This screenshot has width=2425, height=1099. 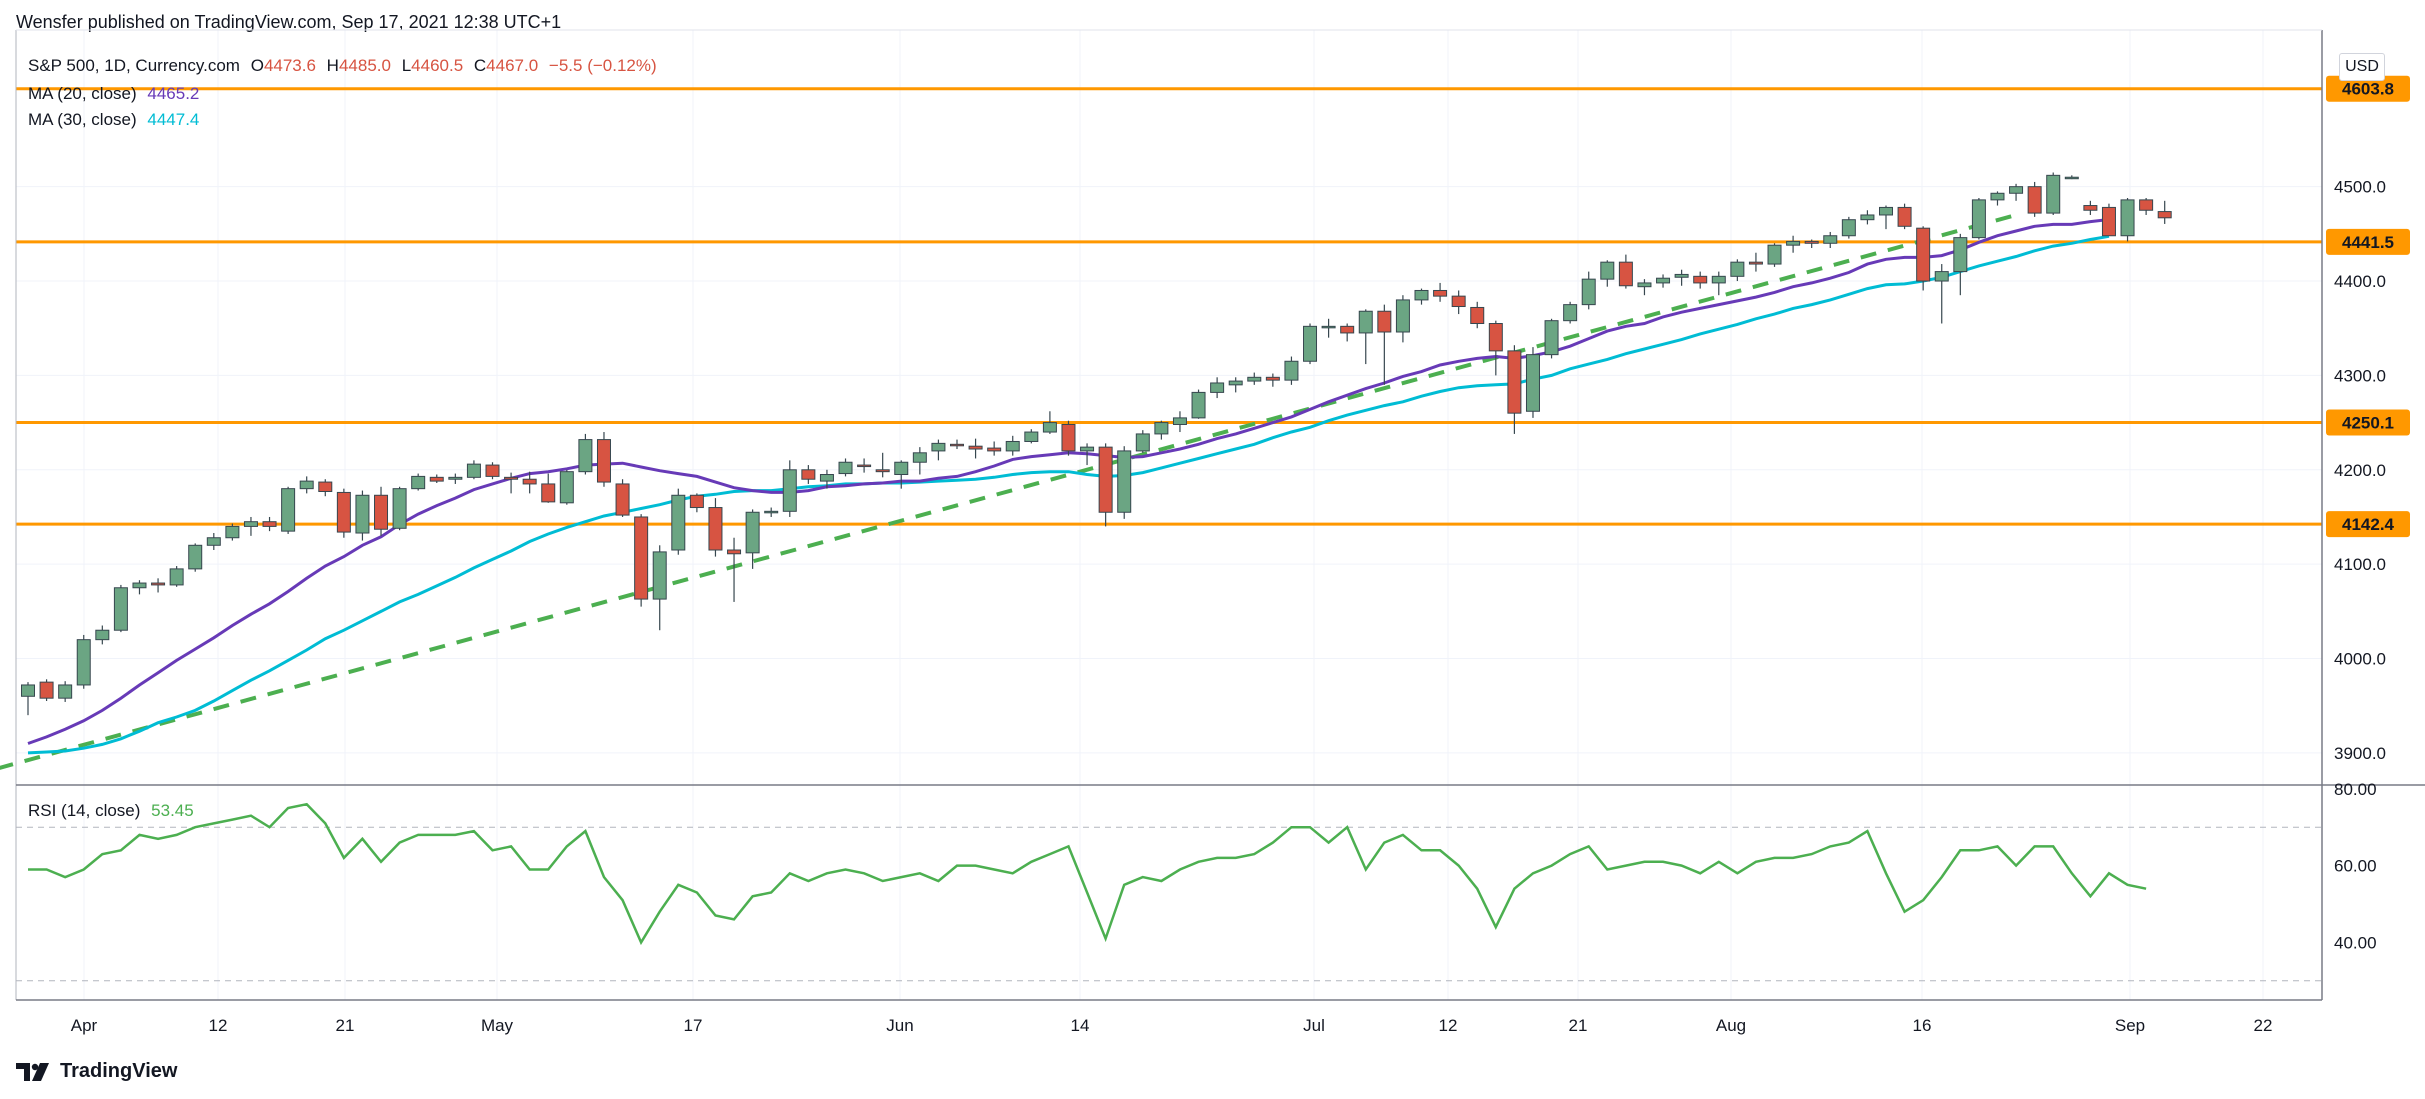 I want to click on low-value: L4460.5, so click(x=432, y=65).